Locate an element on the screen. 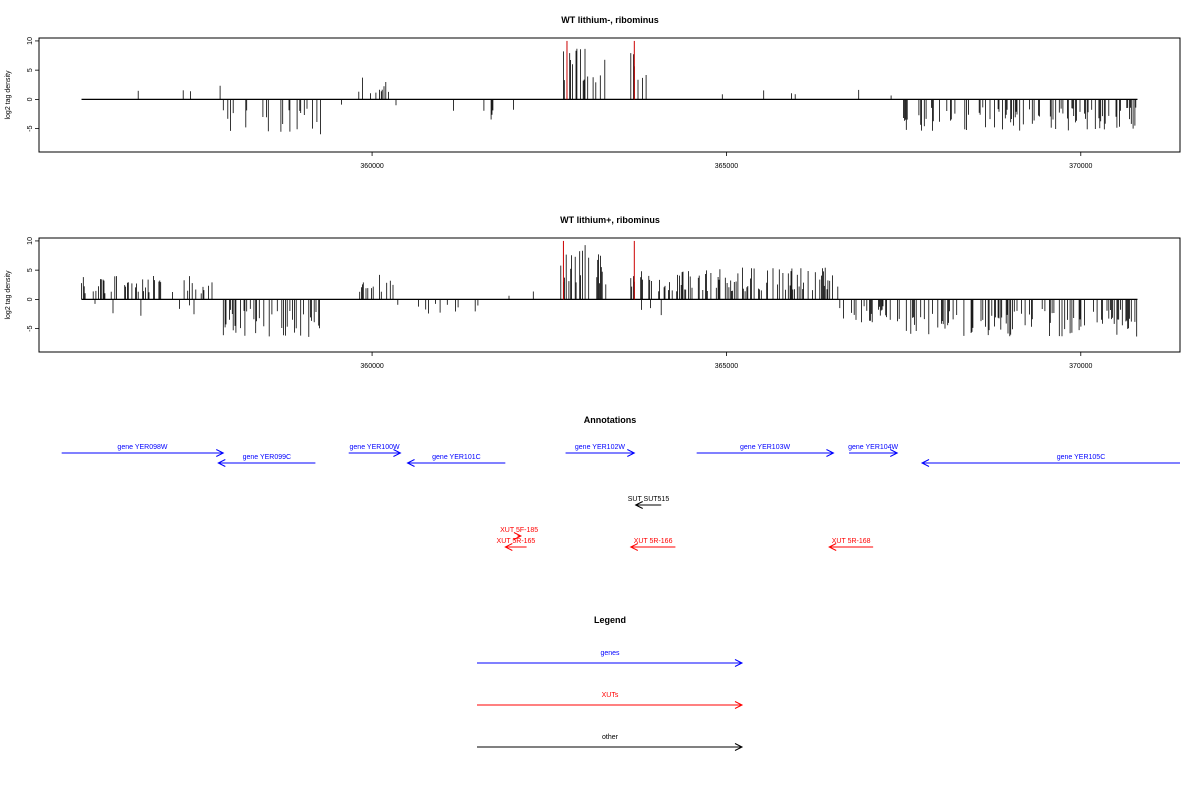 The image size is (1200, 805). legend-items: genes XUTs other is located at coordinates (610, 700).